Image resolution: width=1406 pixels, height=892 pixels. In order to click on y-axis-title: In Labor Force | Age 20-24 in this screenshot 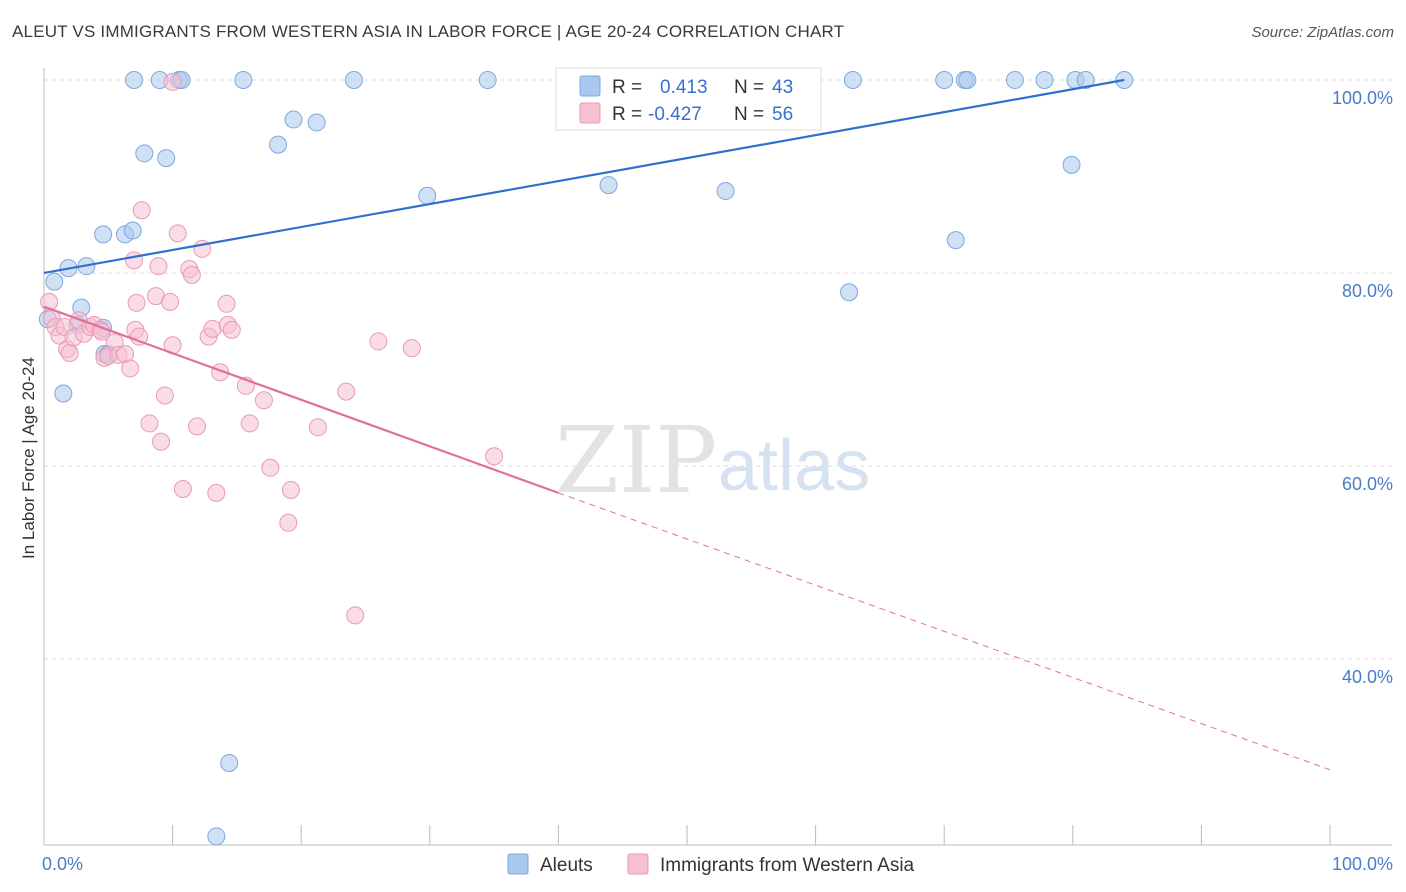, I will do `click(28, 458)`.